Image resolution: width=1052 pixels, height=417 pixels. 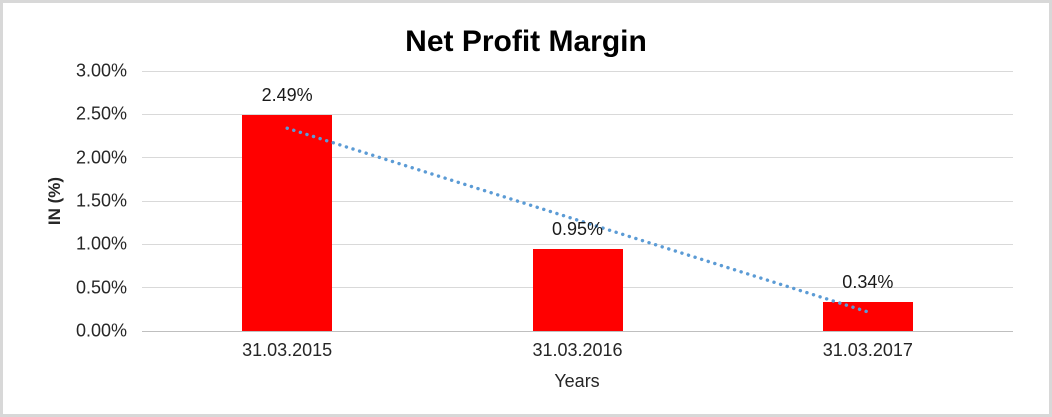 What do you see at coordinates (577, 381) in the screenshot?
I see `x-axis-title: Years` at bounding box center [577, 381].